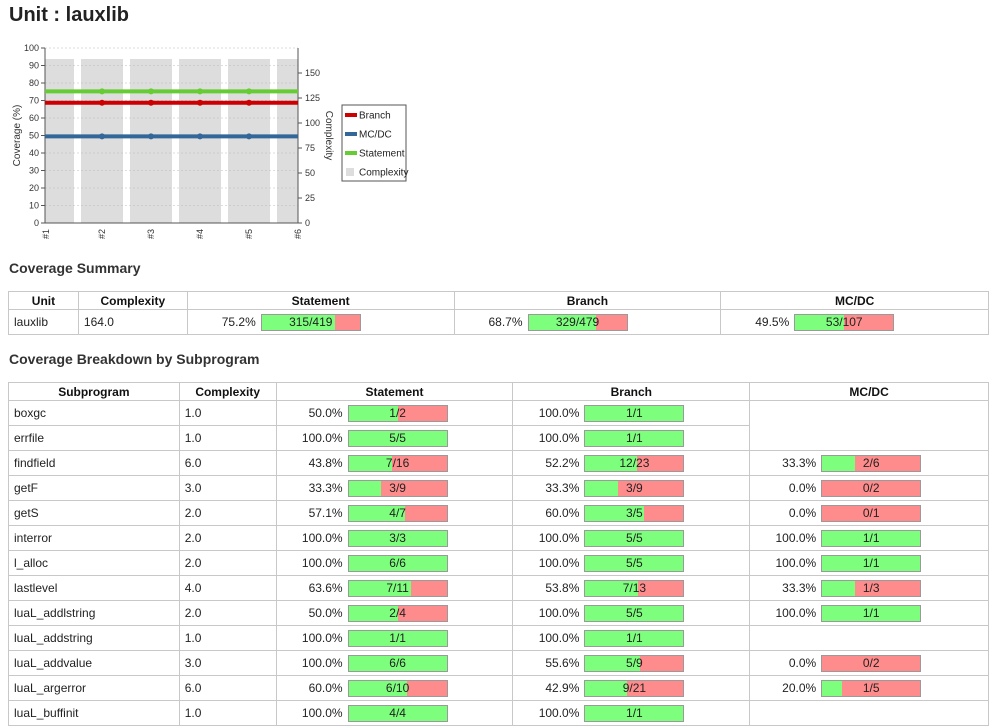 The width and height of the screenshot is (996, 726). Describe the element at coordinates (36, 223) in the screenshot. I see `y-tick-label: 0` at that location.